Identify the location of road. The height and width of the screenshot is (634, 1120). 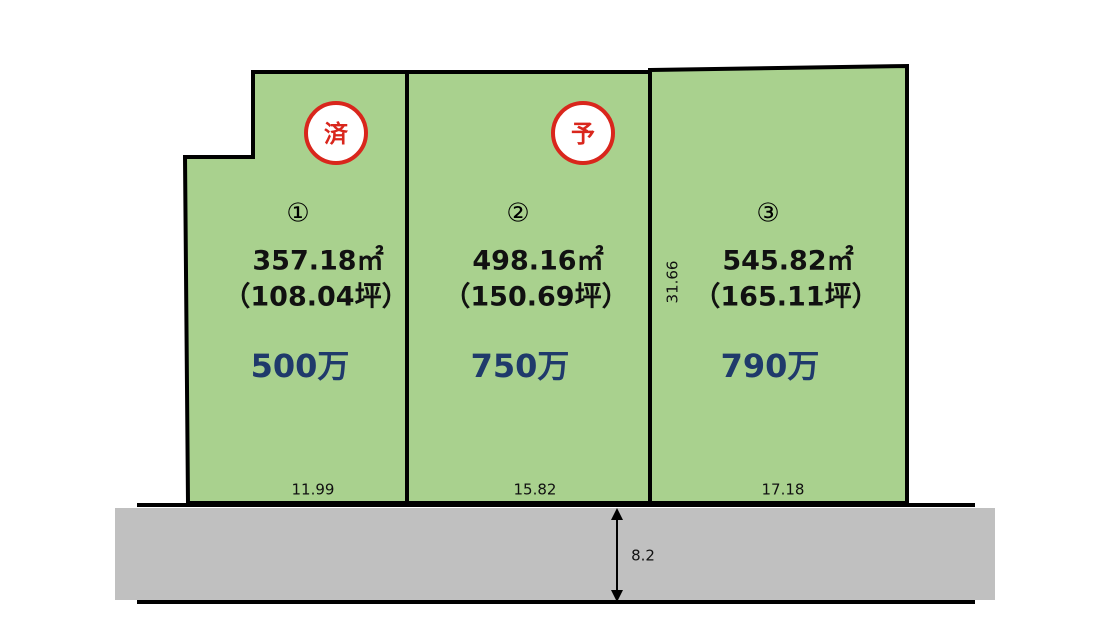
(555, 554).